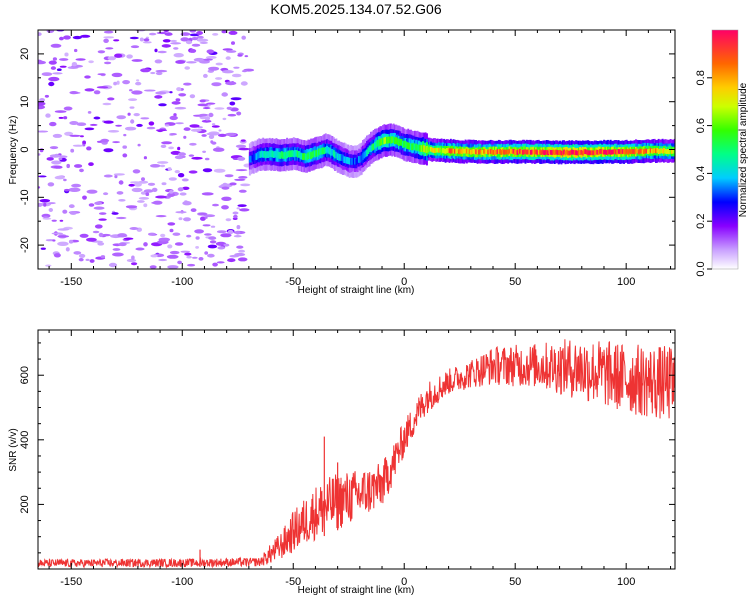 The image size is (750, 605). Describe the element at coordinates (701, 221) in the screenshot. I see `colorbar-tick-label: 0.2` at that location.